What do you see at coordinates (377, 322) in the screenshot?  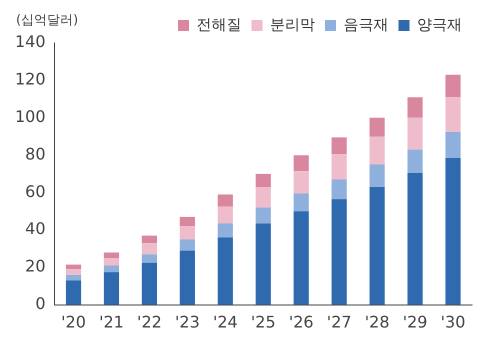 I see `x-tick-label: '28` at bounding box center [377, 322].